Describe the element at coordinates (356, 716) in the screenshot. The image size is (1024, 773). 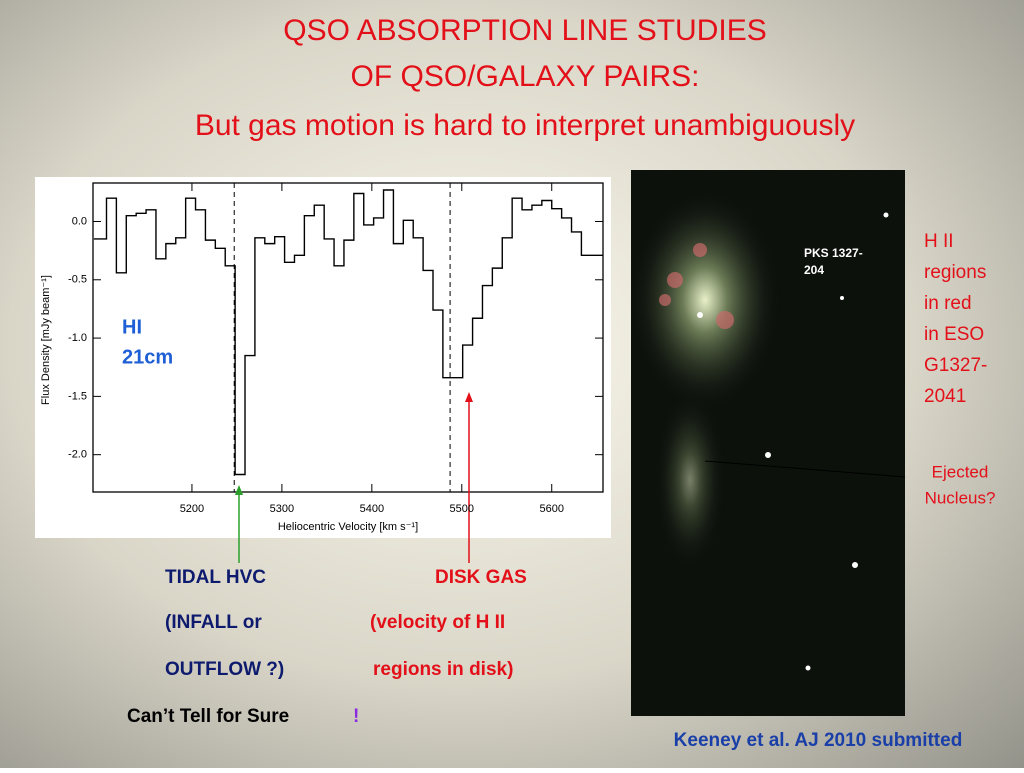
I see `exclaim: !` at that location.